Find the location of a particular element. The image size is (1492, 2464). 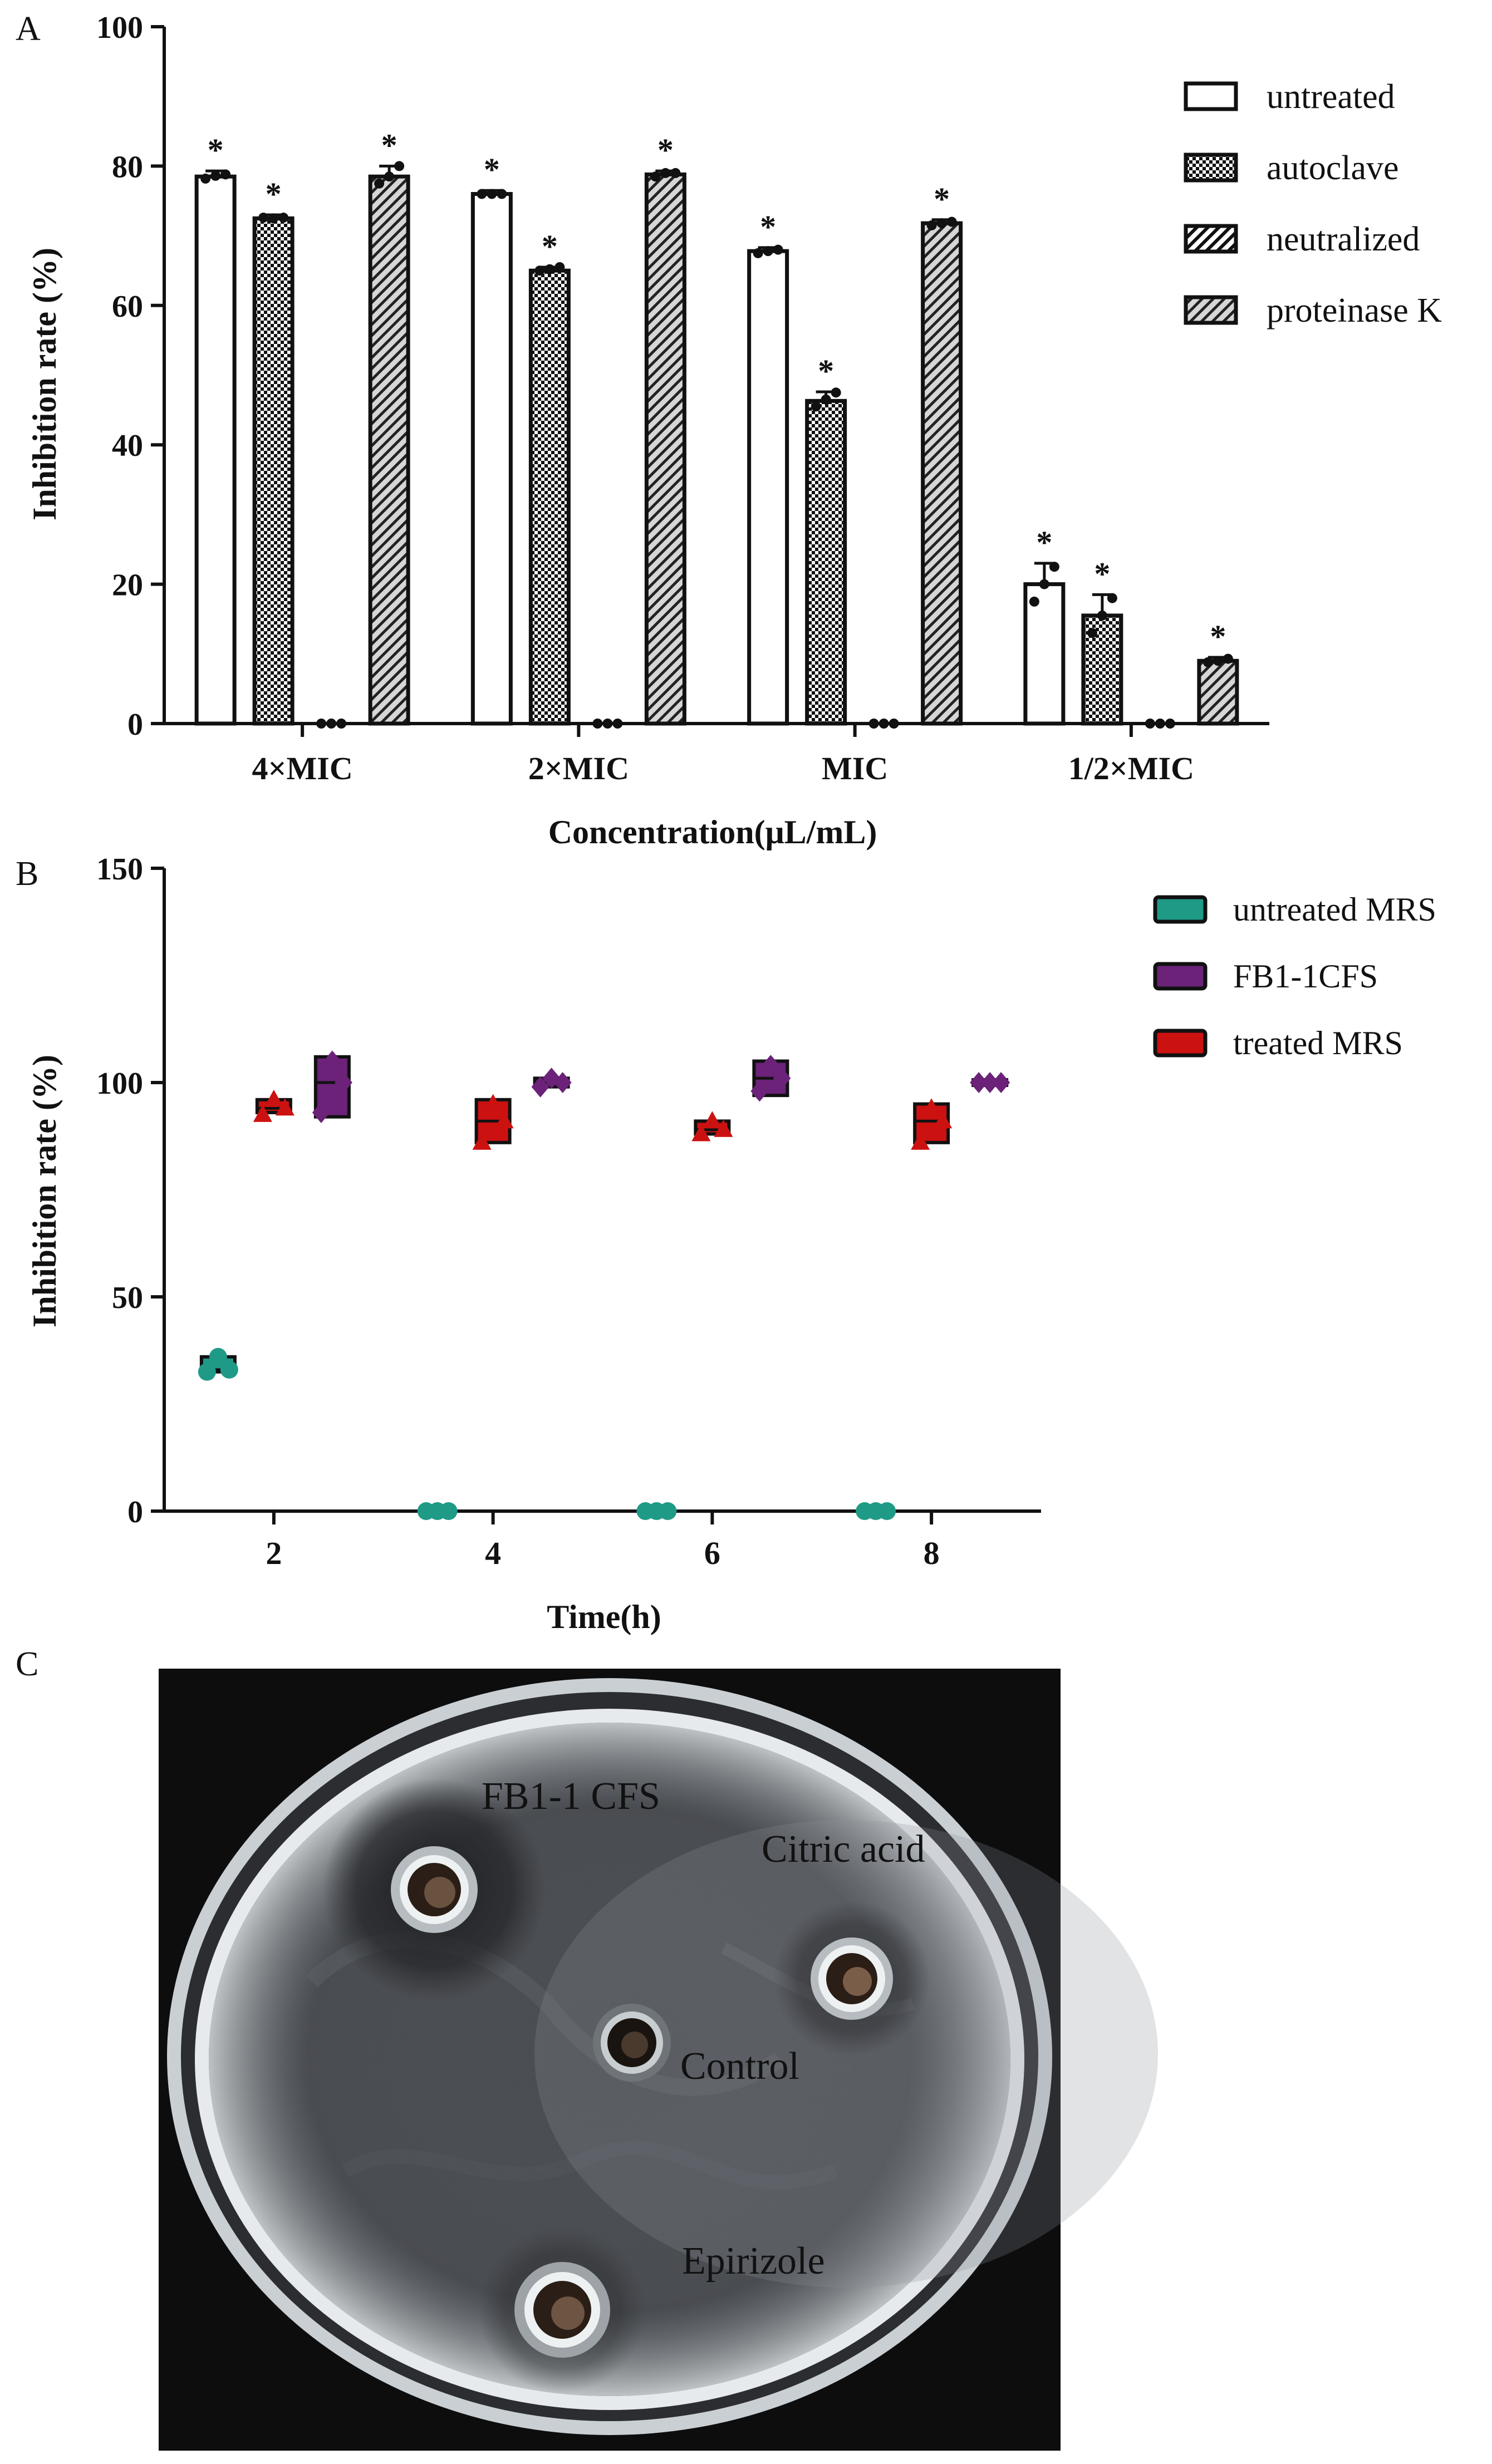

well-cfs is located at coordinates (435, 1889).